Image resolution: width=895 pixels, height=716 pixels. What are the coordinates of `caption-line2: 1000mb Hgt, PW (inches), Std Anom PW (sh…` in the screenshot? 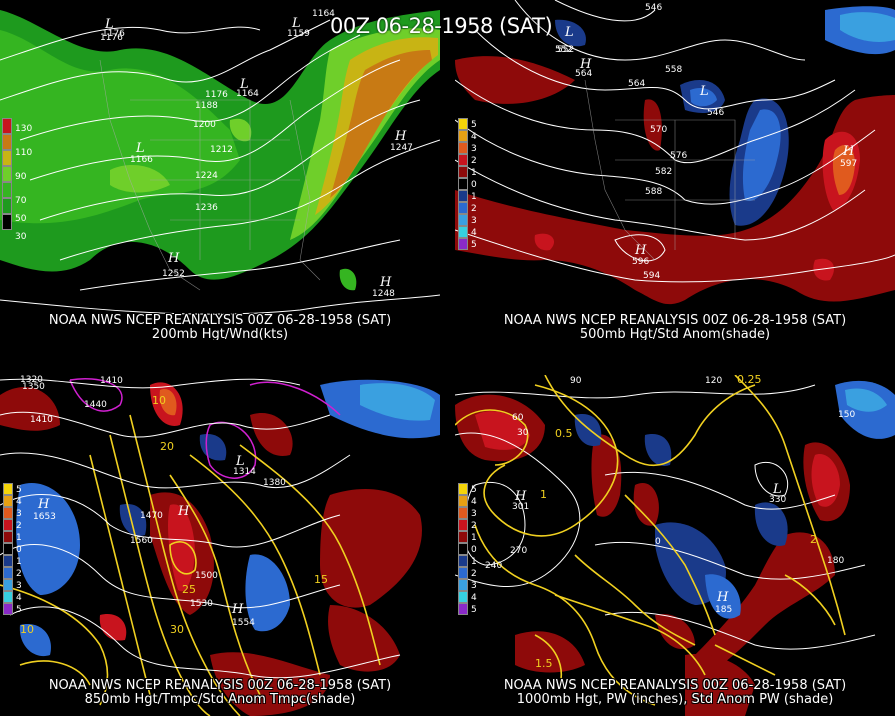 It's located at (675, 699).